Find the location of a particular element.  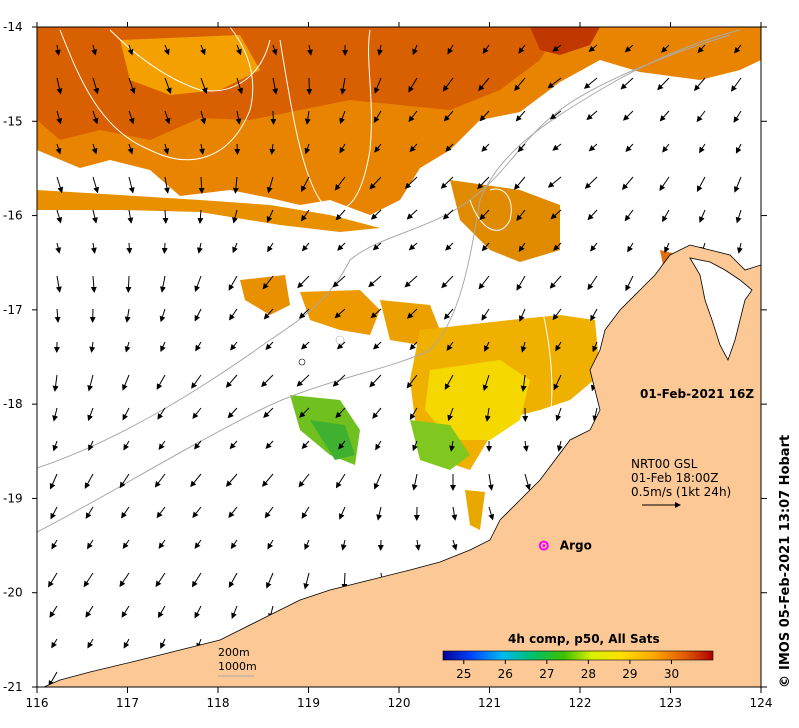

x-tick-label-118: 118 is located at coordinates (218, 703).